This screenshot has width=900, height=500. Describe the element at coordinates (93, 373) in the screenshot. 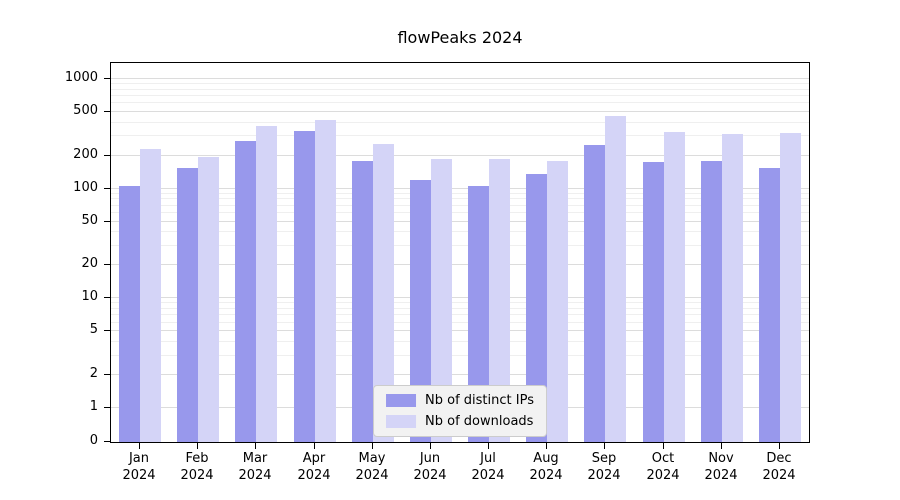

I see `y-tick-label: 2` at that location.